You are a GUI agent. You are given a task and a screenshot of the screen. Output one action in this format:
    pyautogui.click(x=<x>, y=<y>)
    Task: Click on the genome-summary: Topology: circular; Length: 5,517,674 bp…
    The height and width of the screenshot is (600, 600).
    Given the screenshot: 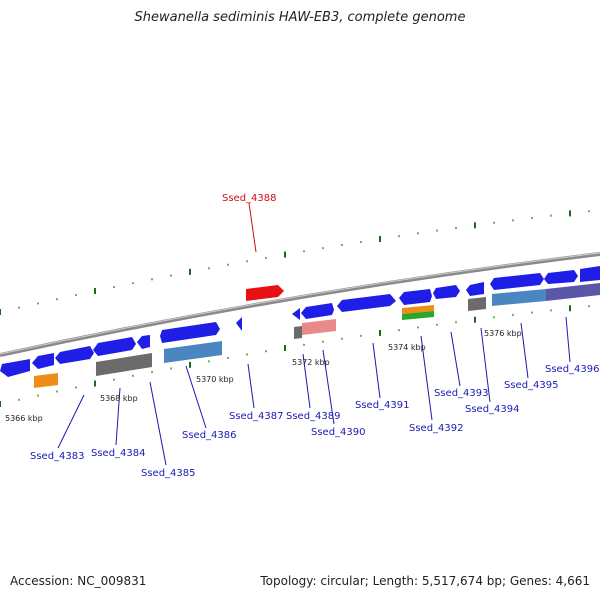 What is the action you would take?
    pyautogui.click(x=425, y=581)
    